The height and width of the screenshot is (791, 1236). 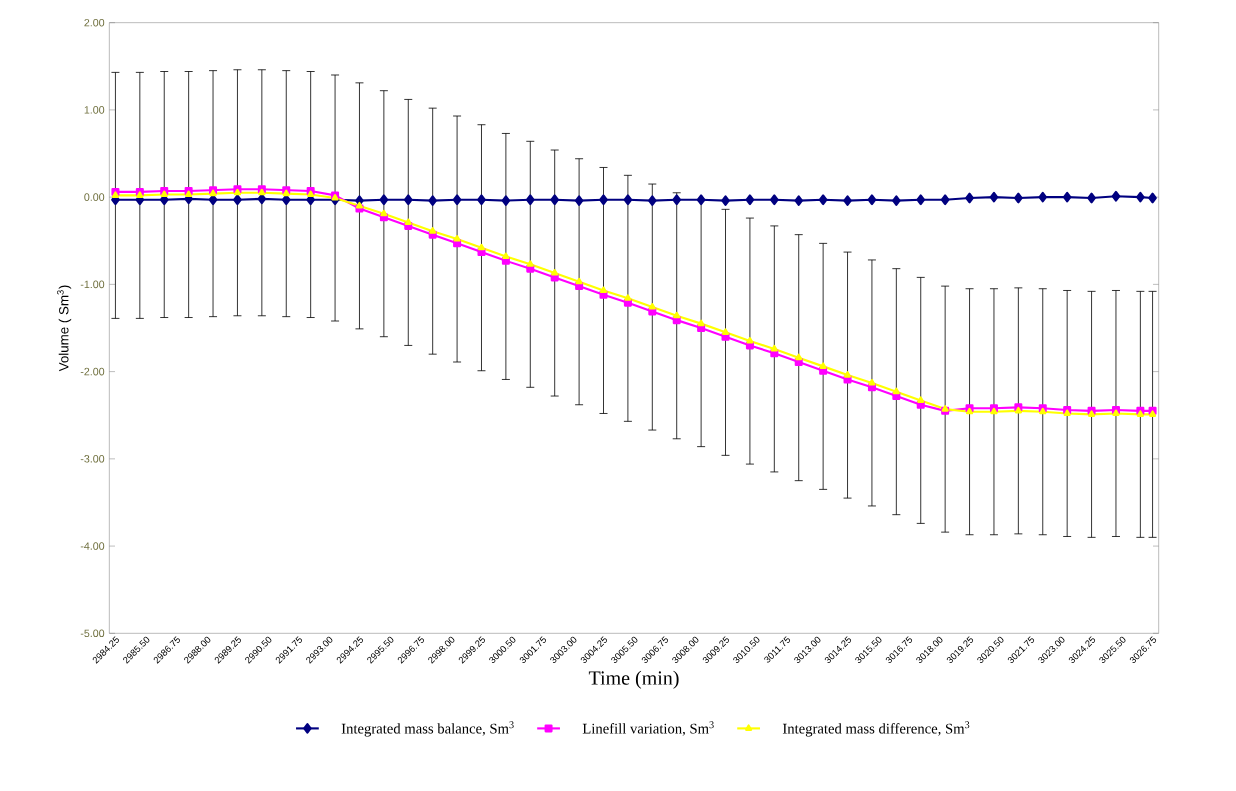 What do you see at coordinates (92, 372) in the screenshot?
I see `y-tick-label: -2.00` at bounding box center [92, 372].